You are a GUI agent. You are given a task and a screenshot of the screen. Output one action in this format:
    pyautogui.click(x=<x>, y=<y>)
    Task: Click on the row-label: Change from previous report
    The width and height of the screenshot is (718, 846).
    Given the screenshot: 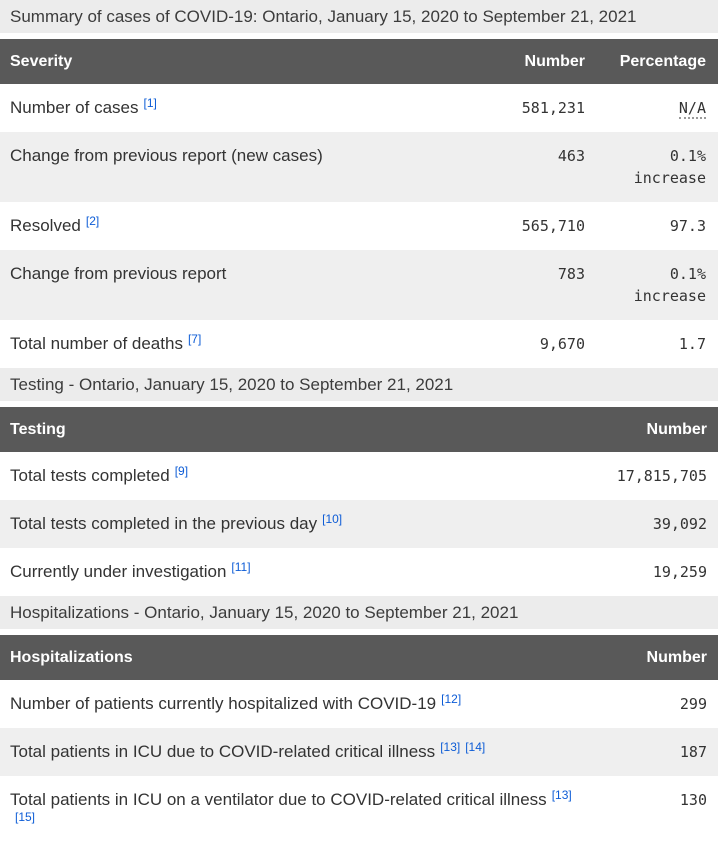 What is the action you would take?
    pyautogui.click(x=118, y=273)
    